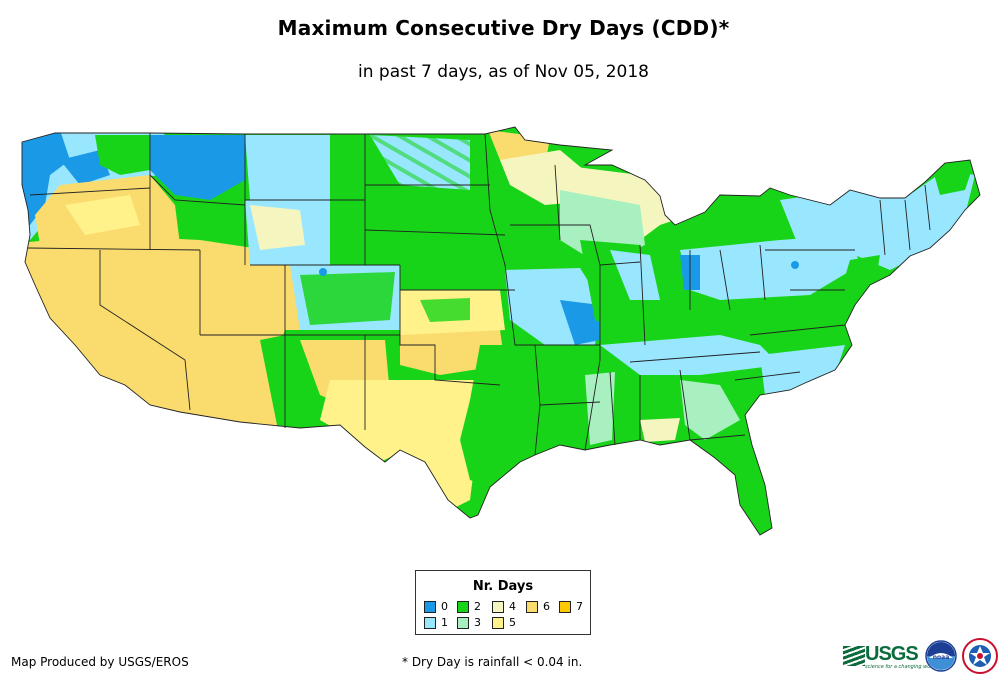 Image resolution: width=1007 pixels, height=691 pixels. Describe the element at coordinates (444, 622) in the screenshot. I see `legend-label: 1` at that location.